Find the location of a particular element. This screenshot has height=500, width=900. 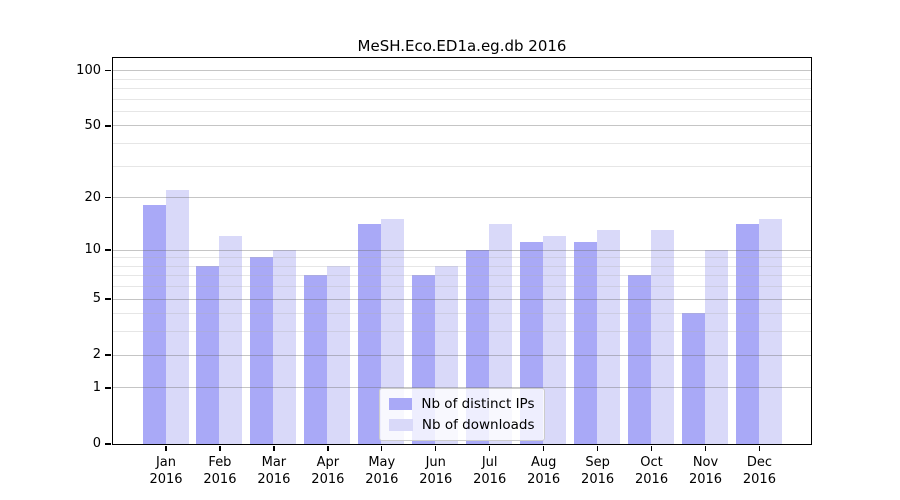

x-tick-label-jan: Jan 2016 is located at coordinates (166, 471).